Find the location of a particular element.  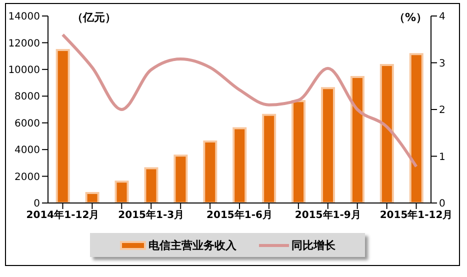

x-tick-label: 2014年1-12月 is located at coordinates (63, 215).